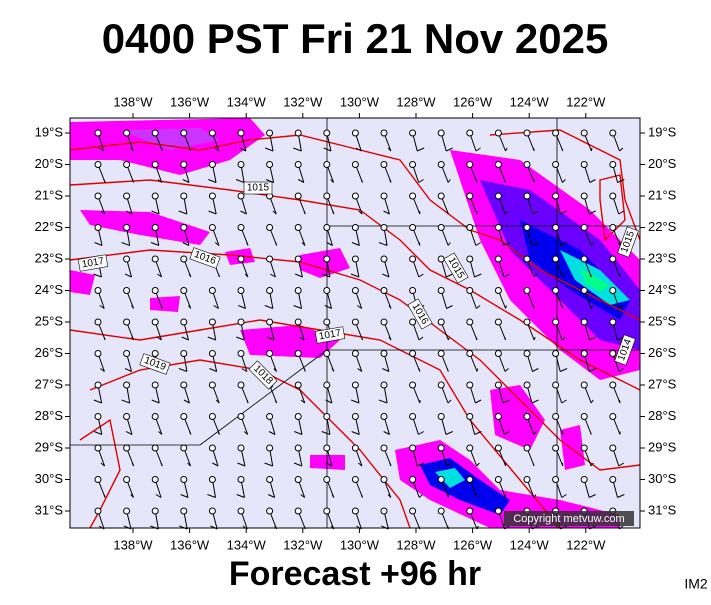  What do you see at coordinates (360, 544) in the screenshot?
I see `lon-label-bottom: 130°W` at bounding box center [360, 544].